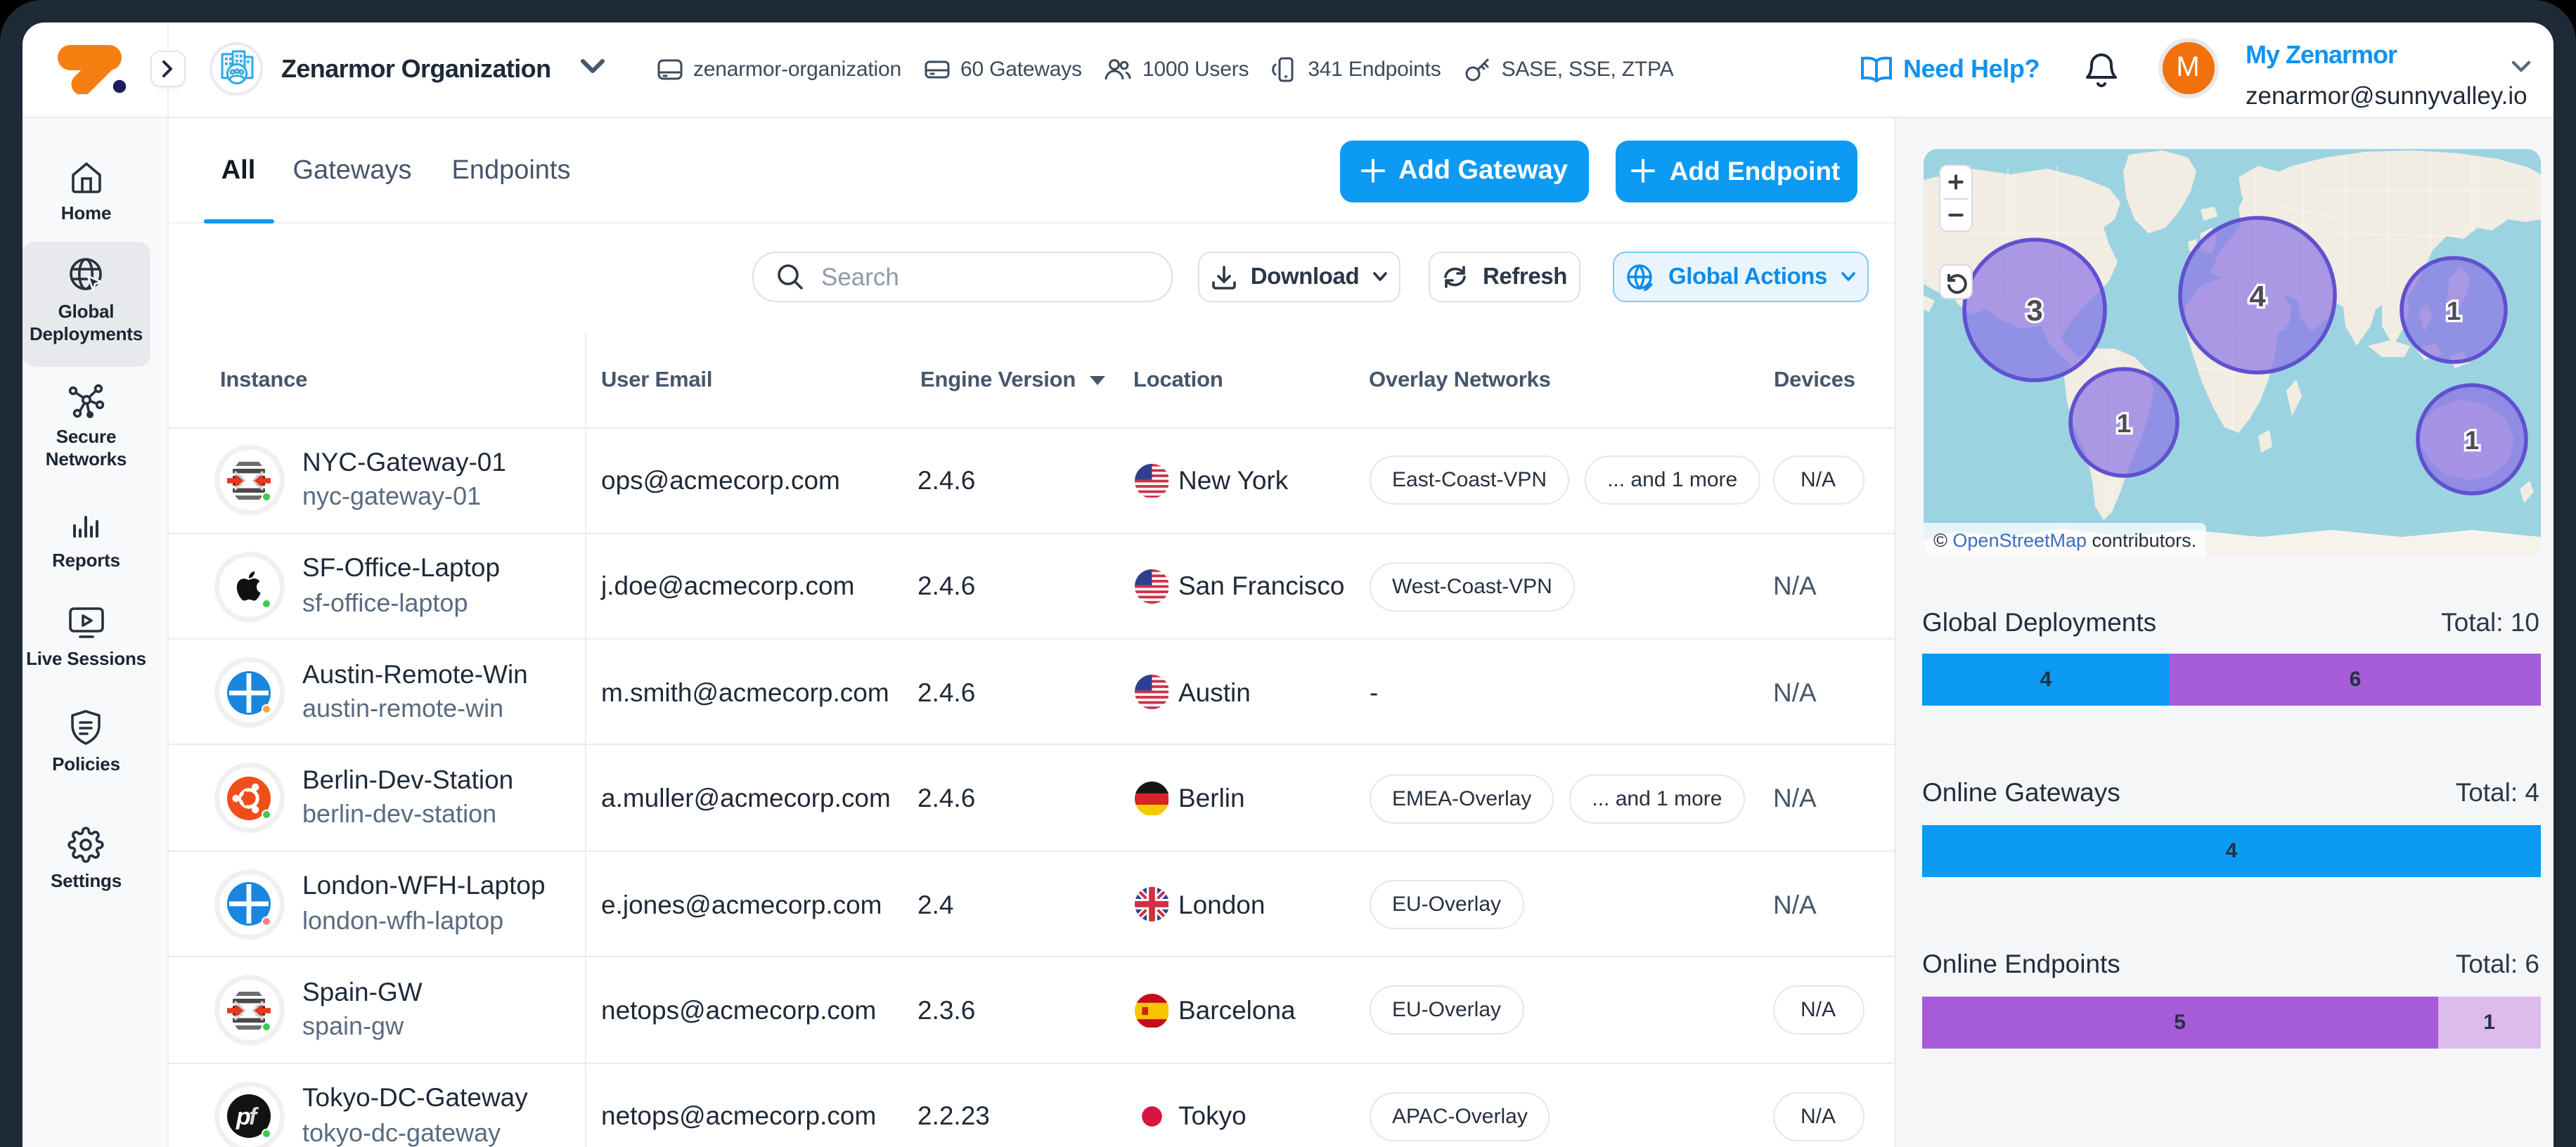 The width and height of the screenshot is (2576, 1147). Describe the element at coordinates (2257, 295) in the screenshot. I see `svg-text: 4` at that location.